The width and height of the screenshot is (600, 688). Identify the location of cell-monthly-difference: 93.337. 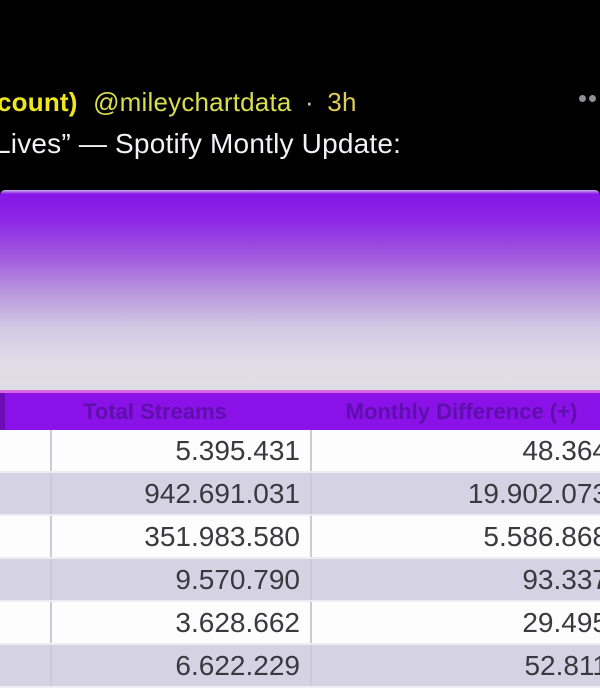
(455, 580).